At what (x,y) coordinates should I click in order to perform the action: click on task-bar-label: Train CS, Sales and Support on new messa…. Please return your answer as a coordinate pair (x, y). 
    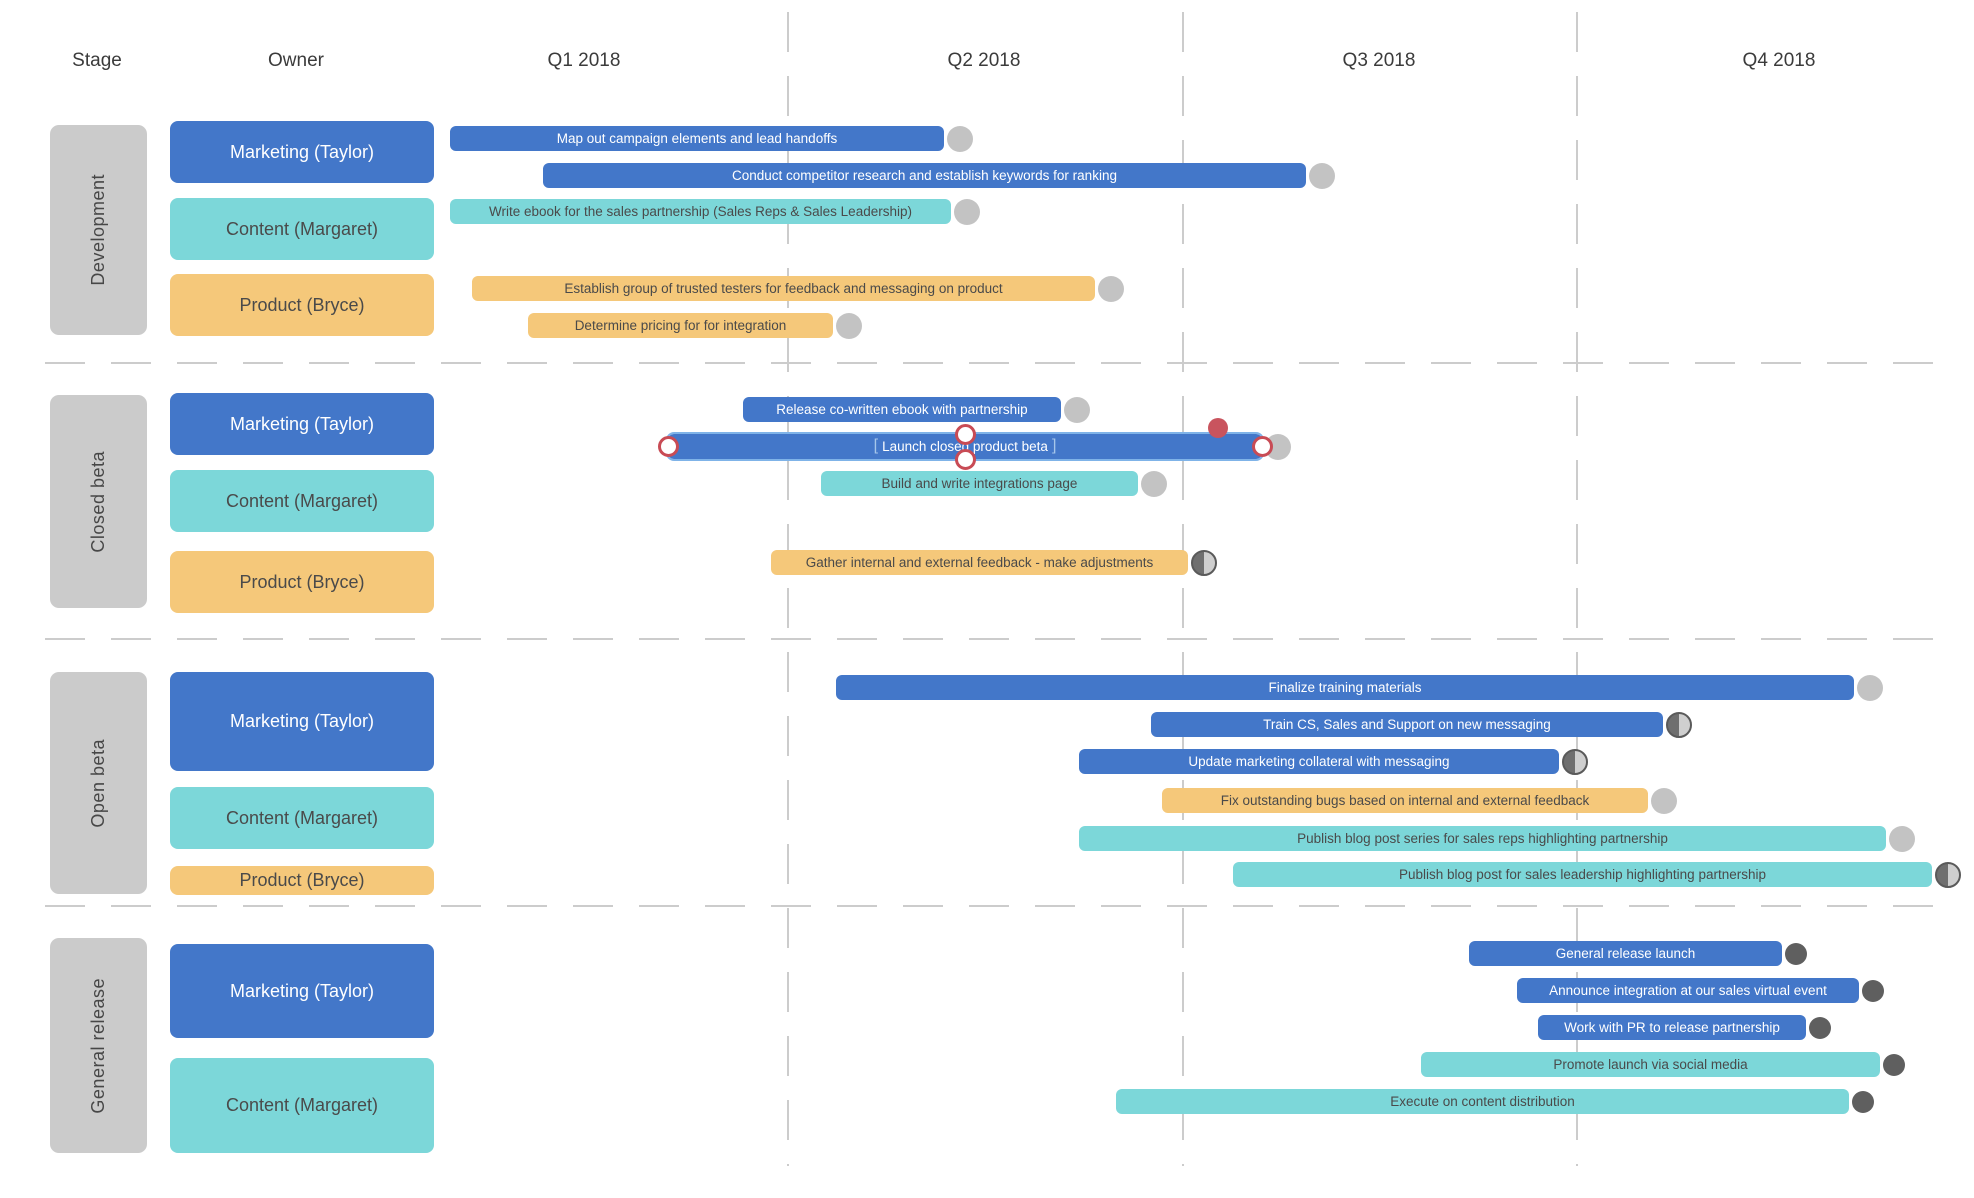
    Looking at the image, I should click on (1407, 724).